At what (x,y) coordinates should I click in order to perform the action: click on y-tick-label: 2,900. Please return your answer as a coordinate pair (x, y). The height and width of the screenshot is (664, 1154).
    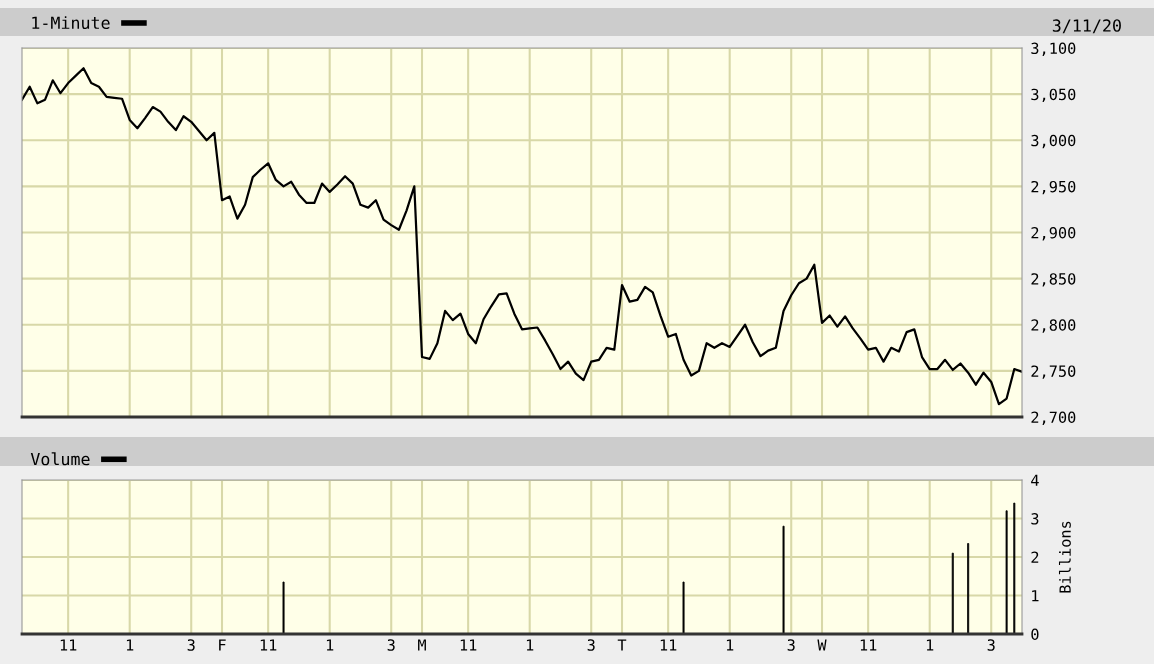
    Looking at the image, I should click on (1053, 234).